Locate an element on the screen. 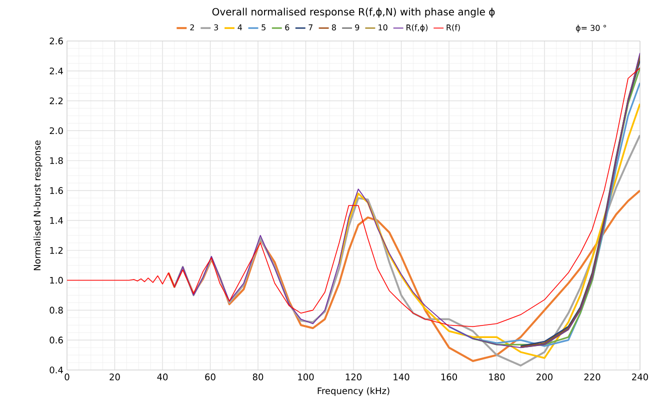 The width and height of the screenshot is (658, 410). legend-label: 7 is located at coordinates (310, 27).